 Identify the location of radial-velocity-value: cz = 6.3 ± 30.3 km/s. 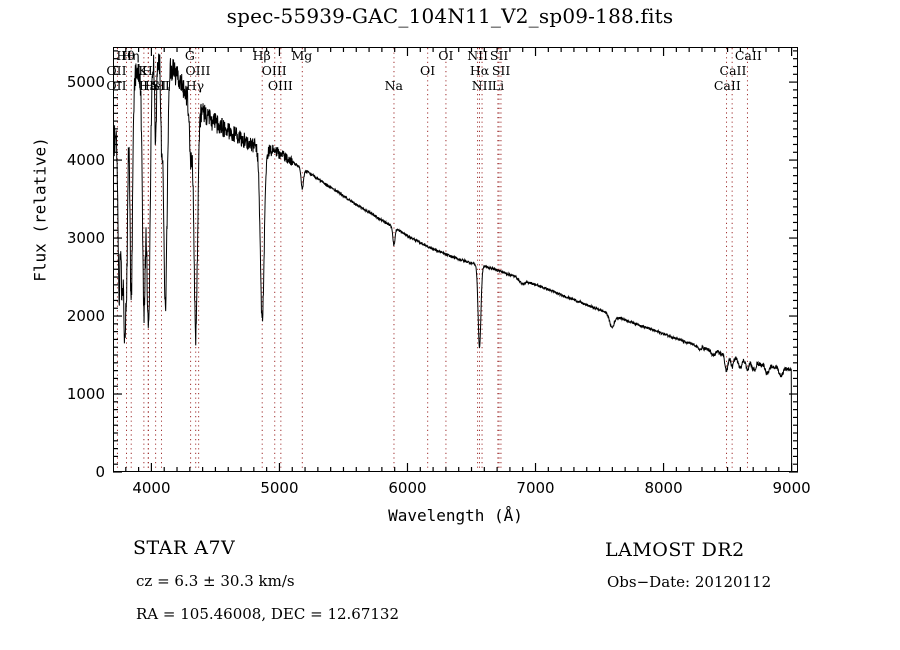
(215, 581).